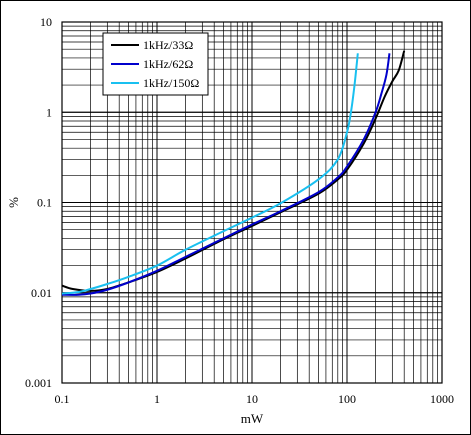  Describe the element at coordinates (49, 112) in the screenshot. I see `y-tick-label: 1` at that location.